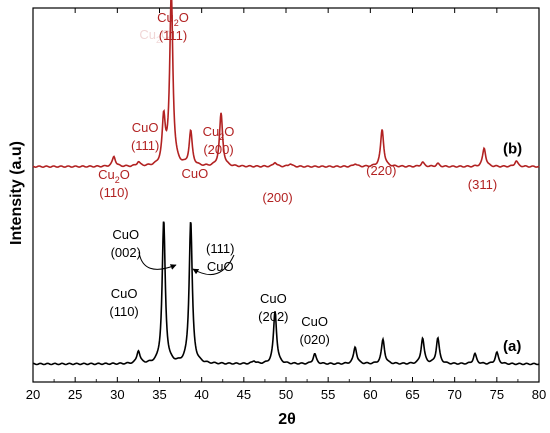  What do you see at coordinates (273, 316) in the screenshot?
I see `annotation-text: (202)` at bounding box center [273, 316].